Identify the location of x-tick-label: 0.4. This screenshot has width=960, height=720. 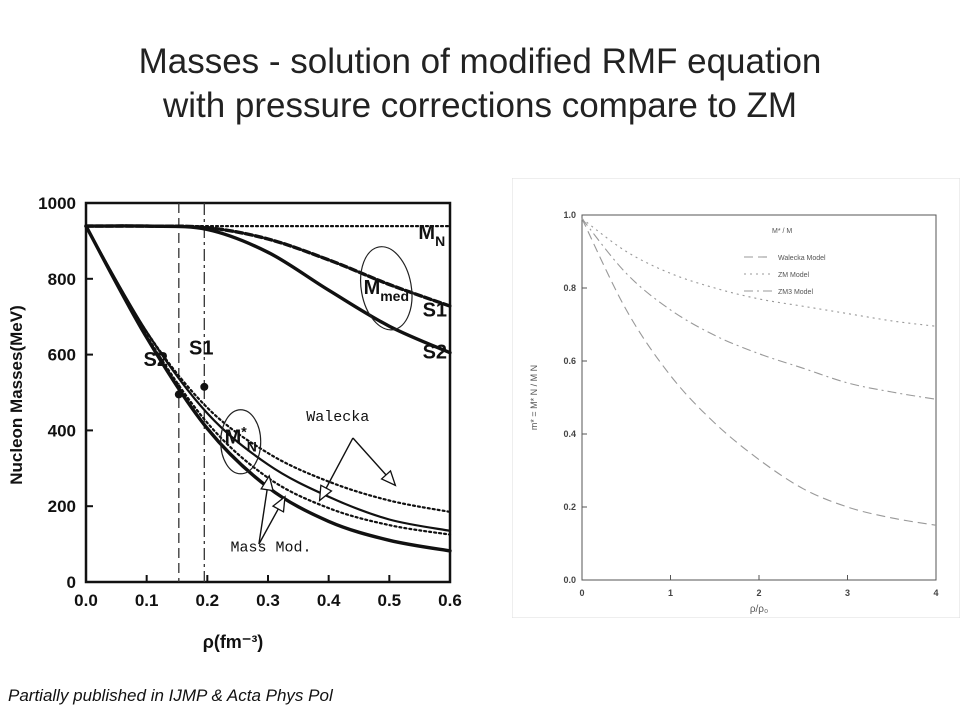
(329, 600).